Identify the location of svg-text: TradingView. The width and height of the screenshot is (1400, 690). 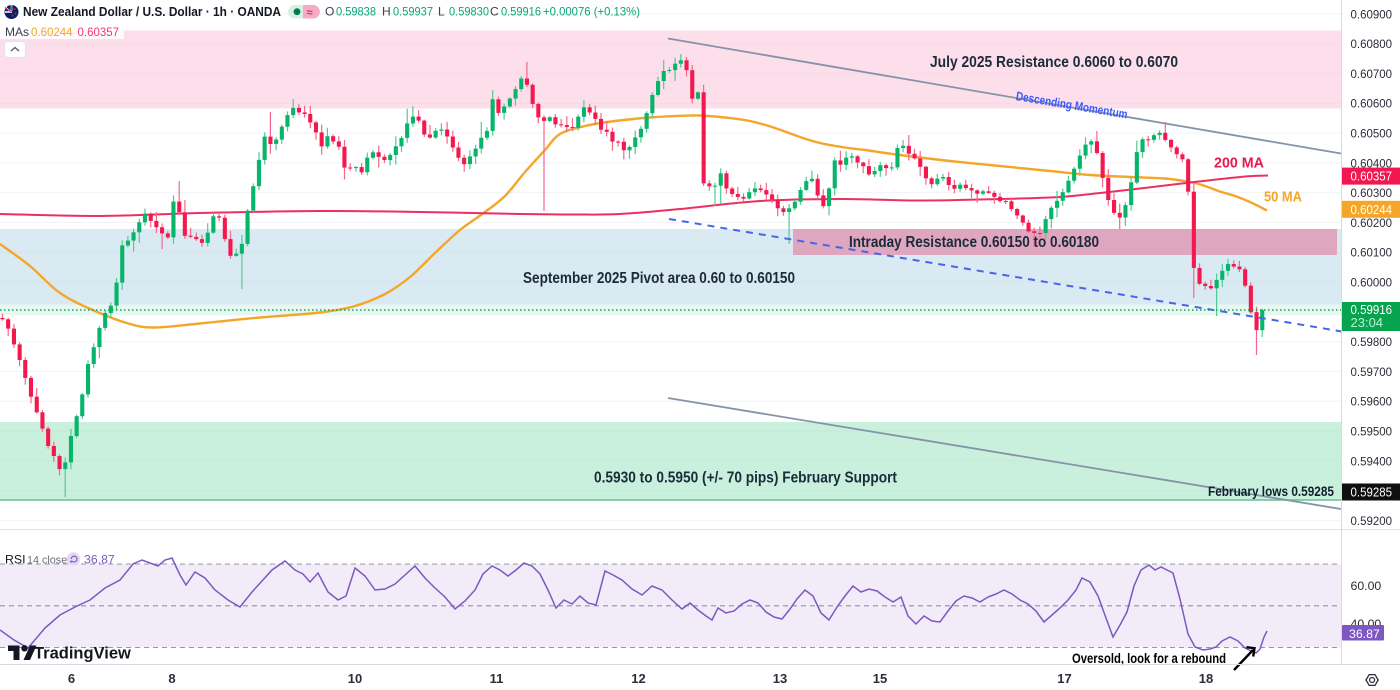
(82, 654).